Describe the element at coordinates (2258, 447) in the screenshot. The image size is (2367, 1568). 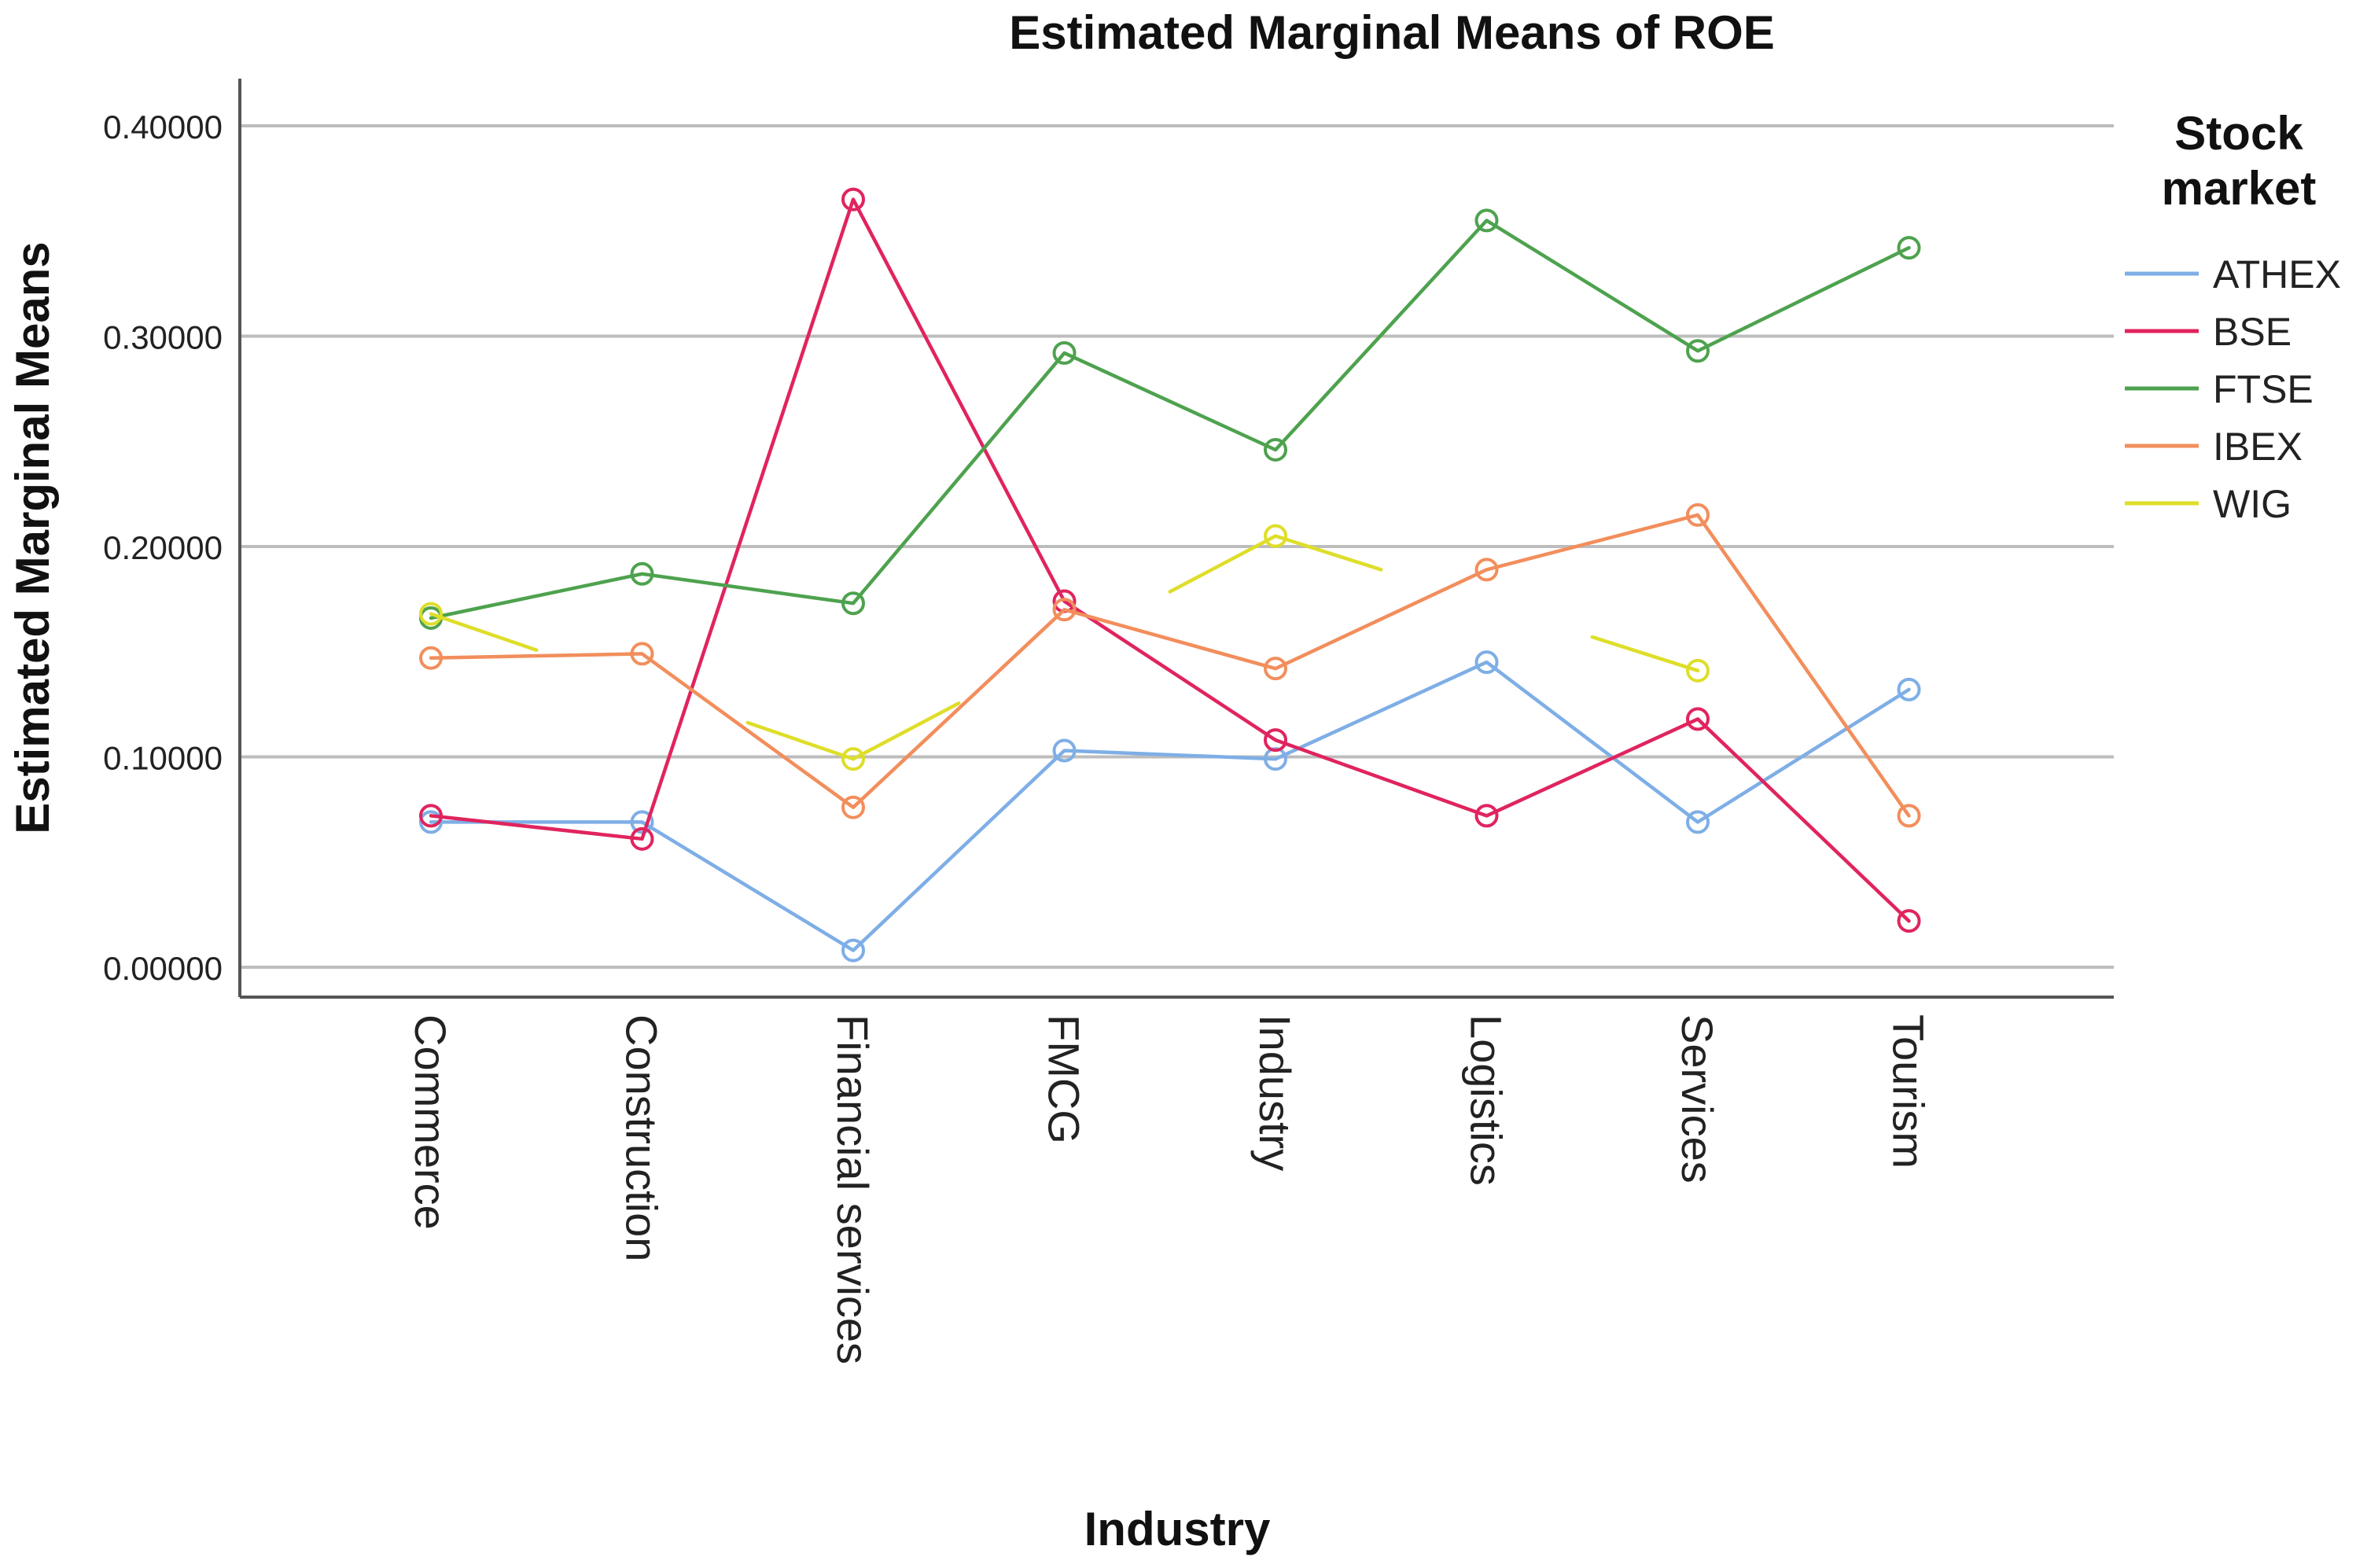
I see `legend-label: IBEX` at that location.